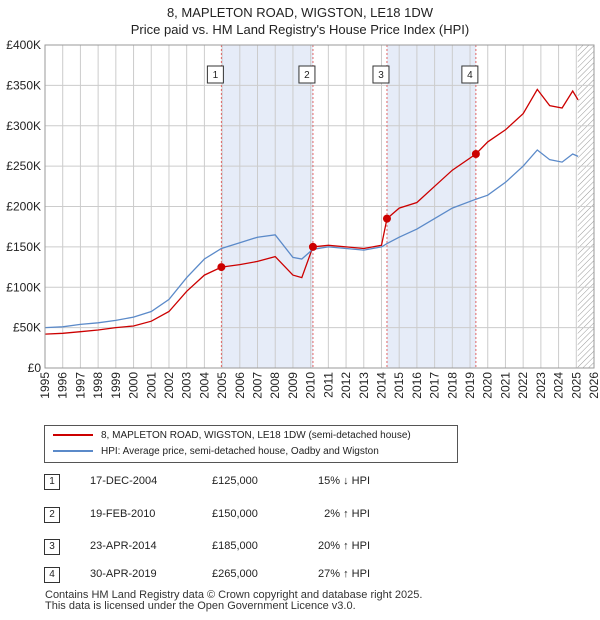 Image resolution: width=600 pixels, height=620 pixels. I want to click on x-tick-label: 1995, so click(45, 385).